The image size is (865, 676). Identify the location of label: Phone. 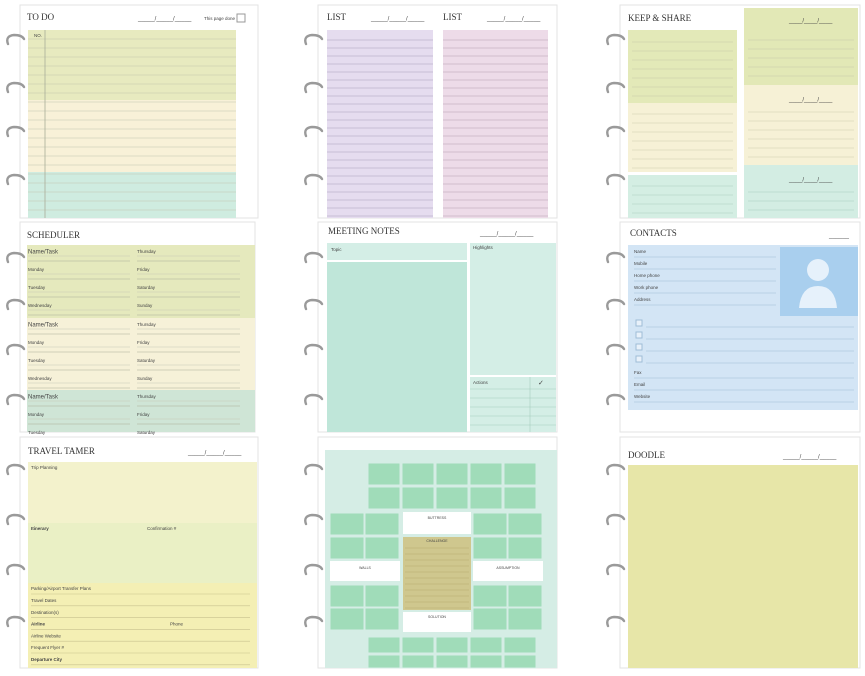
(177, 624).